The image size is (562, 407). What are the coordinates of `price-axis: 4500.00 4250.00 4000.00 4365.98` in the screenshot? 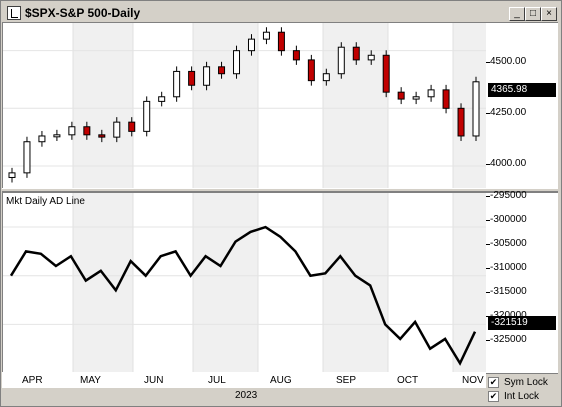 It's located at (522, 106).